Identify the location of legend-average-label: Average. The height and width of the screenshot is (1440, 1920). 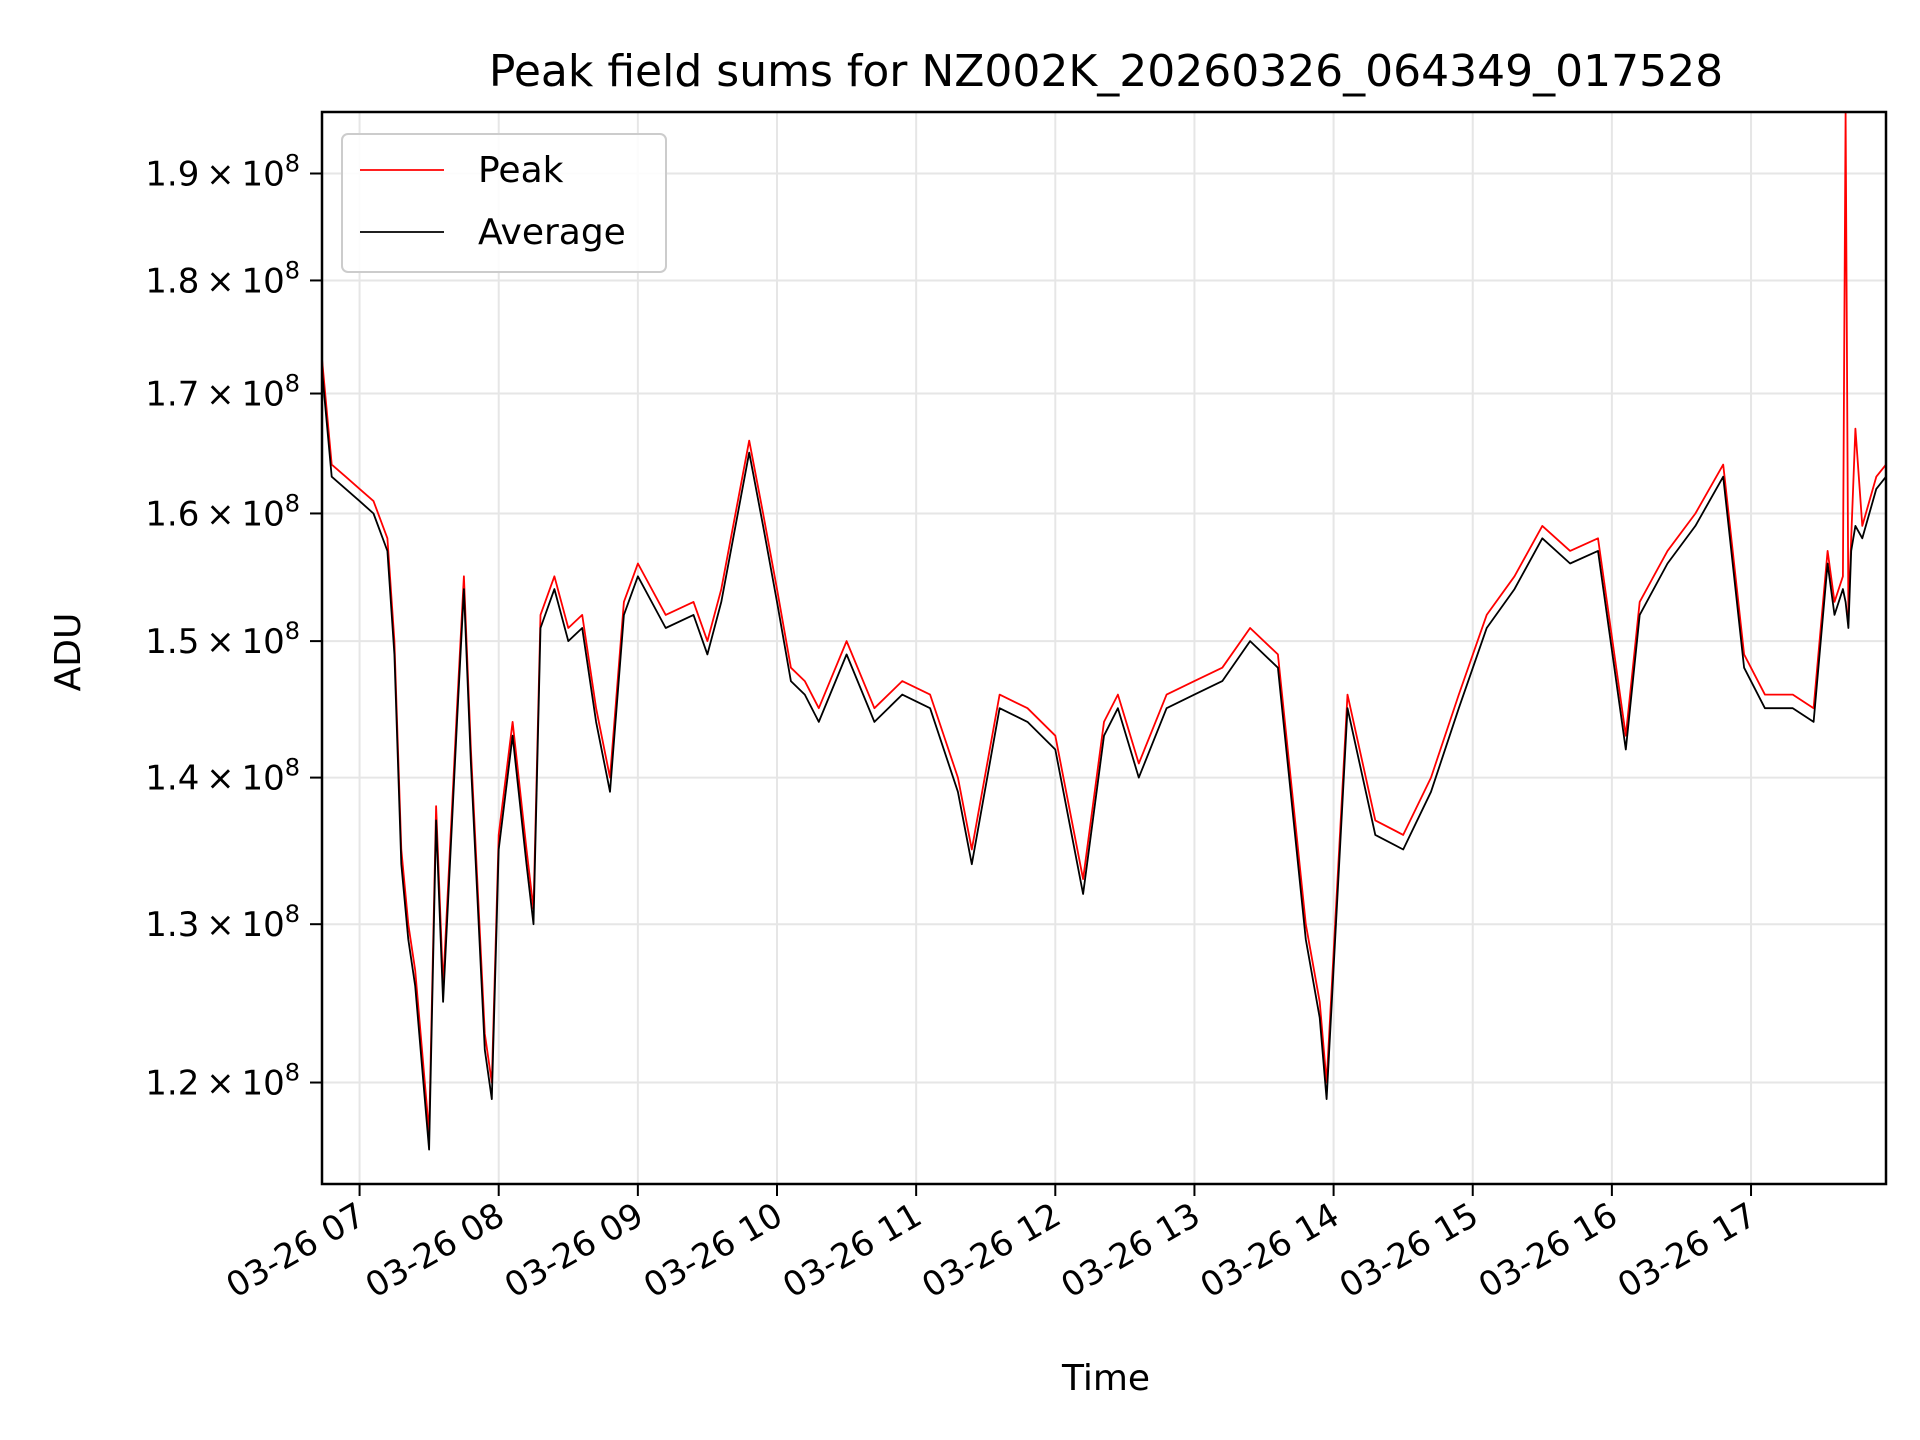
(552, 232).